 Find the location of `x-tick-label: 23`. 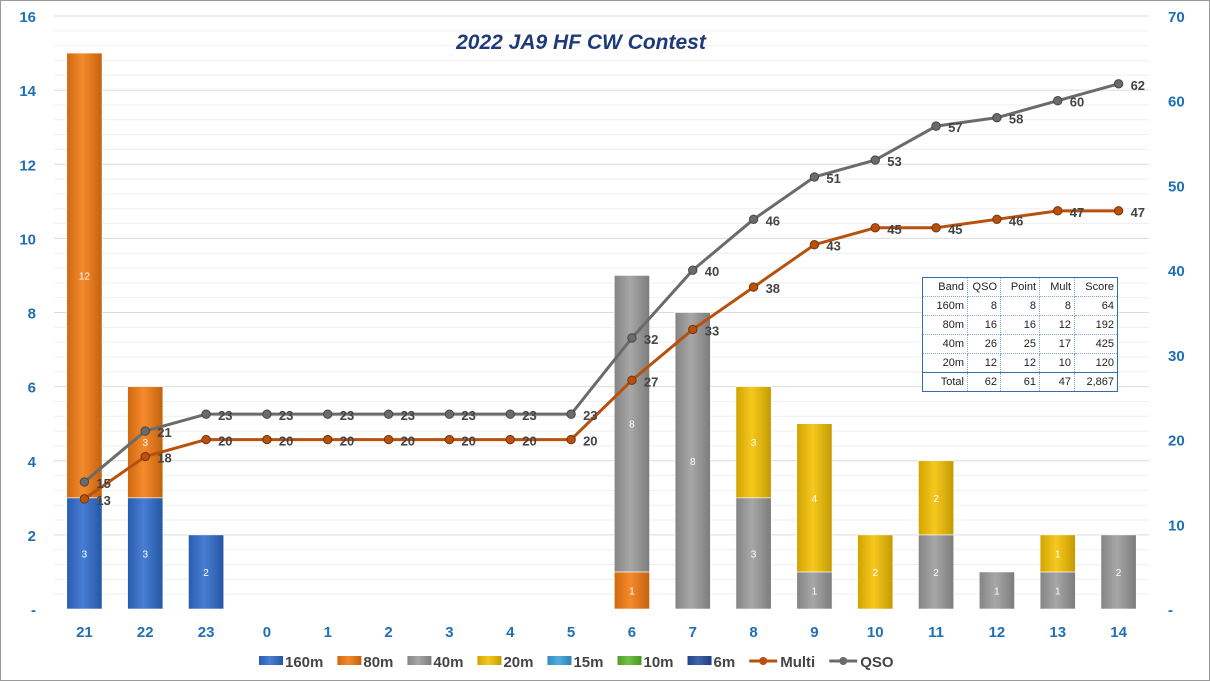

x-tick-label: 23 is located at coordinates (206, 632).